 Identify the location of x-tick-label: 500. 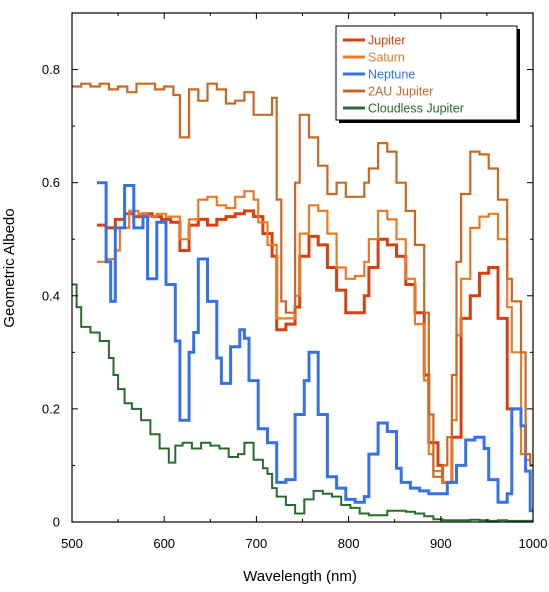
(72, 543).